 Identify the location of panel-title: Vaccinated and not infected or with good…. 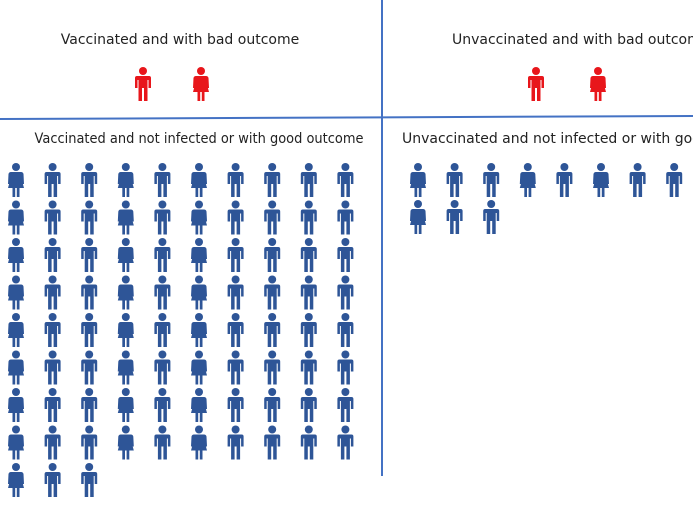
(199, 139).